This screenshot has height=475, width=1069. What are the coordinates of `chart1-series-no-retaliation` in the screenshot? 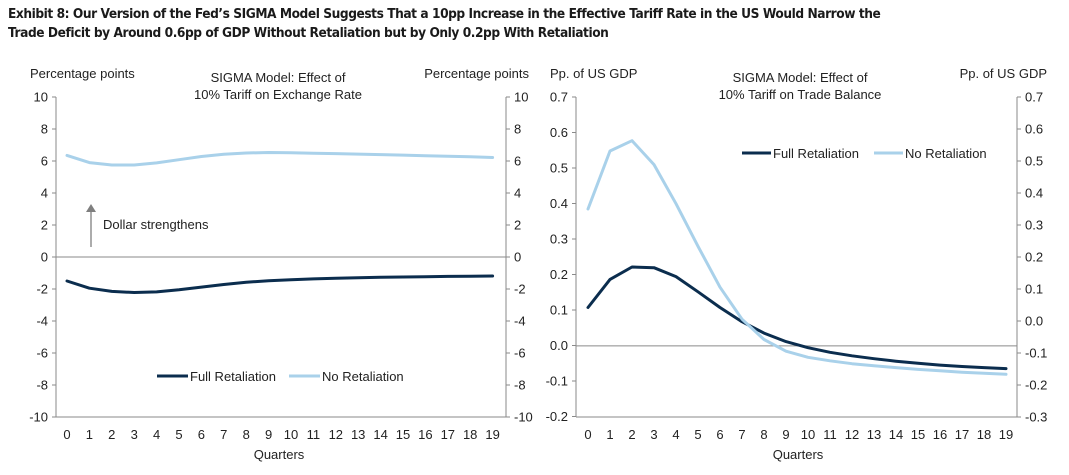 It's located at (280, 159).